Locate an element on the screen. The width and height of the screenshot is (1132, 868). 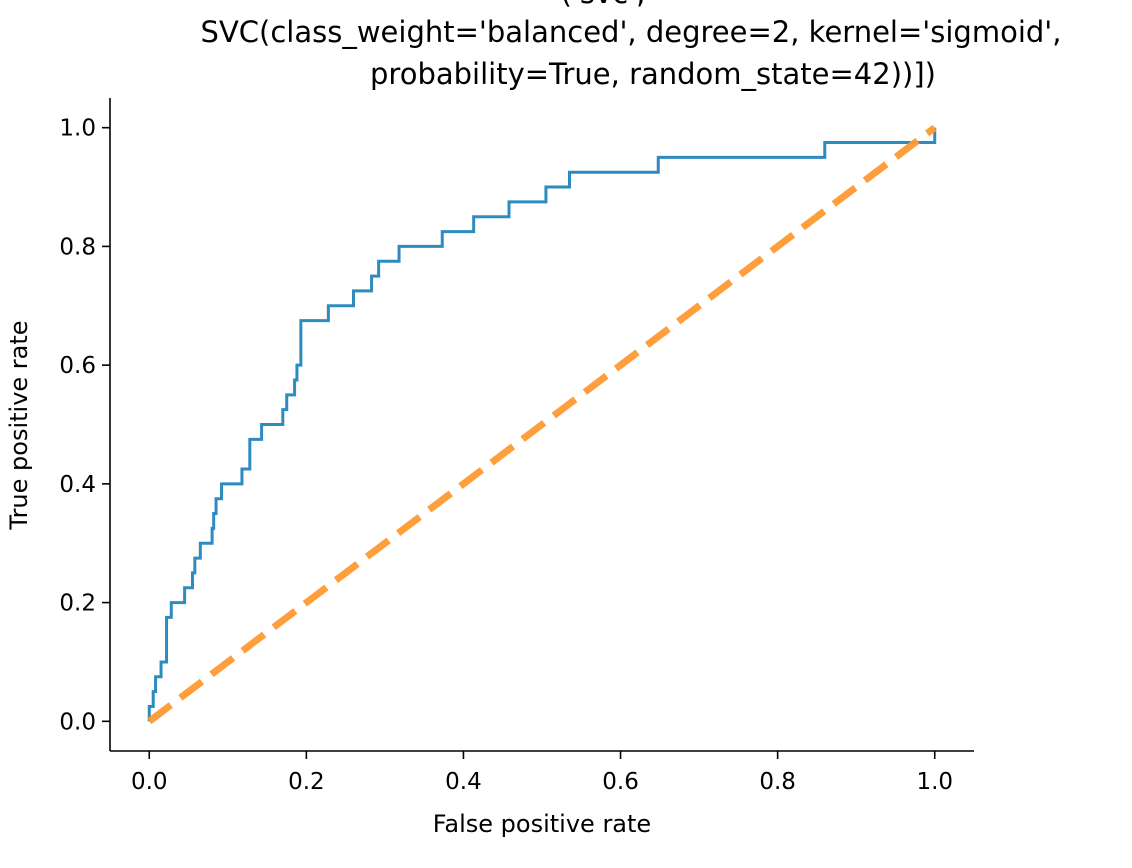
y-tick-label: 0.8 is located at coordinates (77, 247).